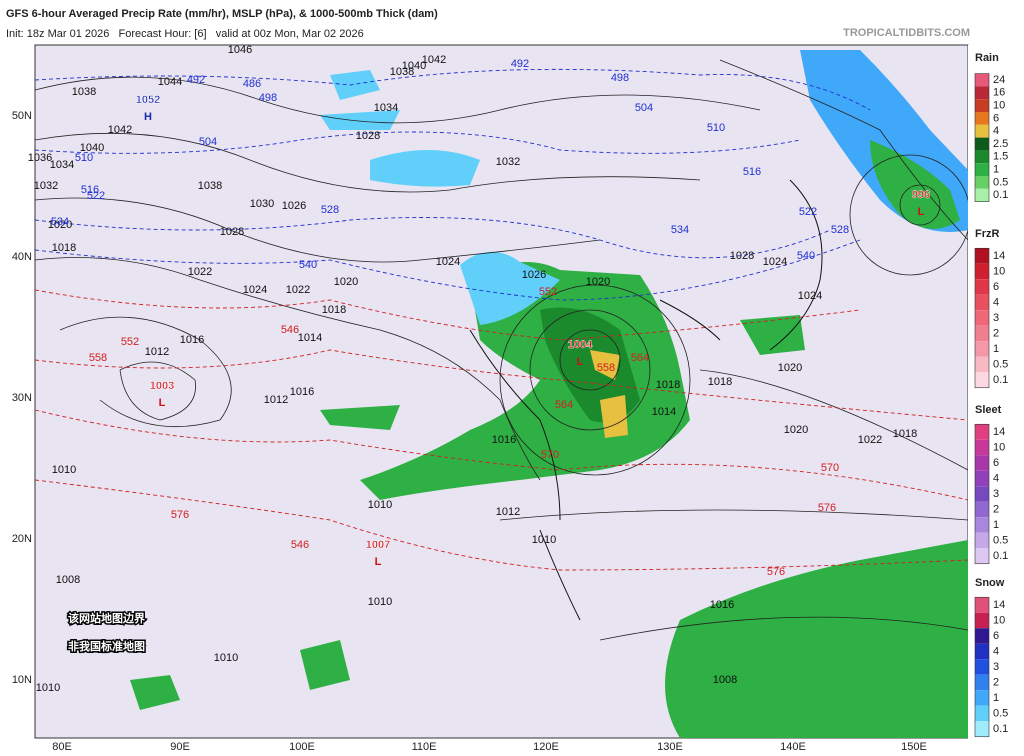  What do you see at coordinates (996, 478) in the screenshot?
I see `legend-level: 4` at bounding box center [996, 478].